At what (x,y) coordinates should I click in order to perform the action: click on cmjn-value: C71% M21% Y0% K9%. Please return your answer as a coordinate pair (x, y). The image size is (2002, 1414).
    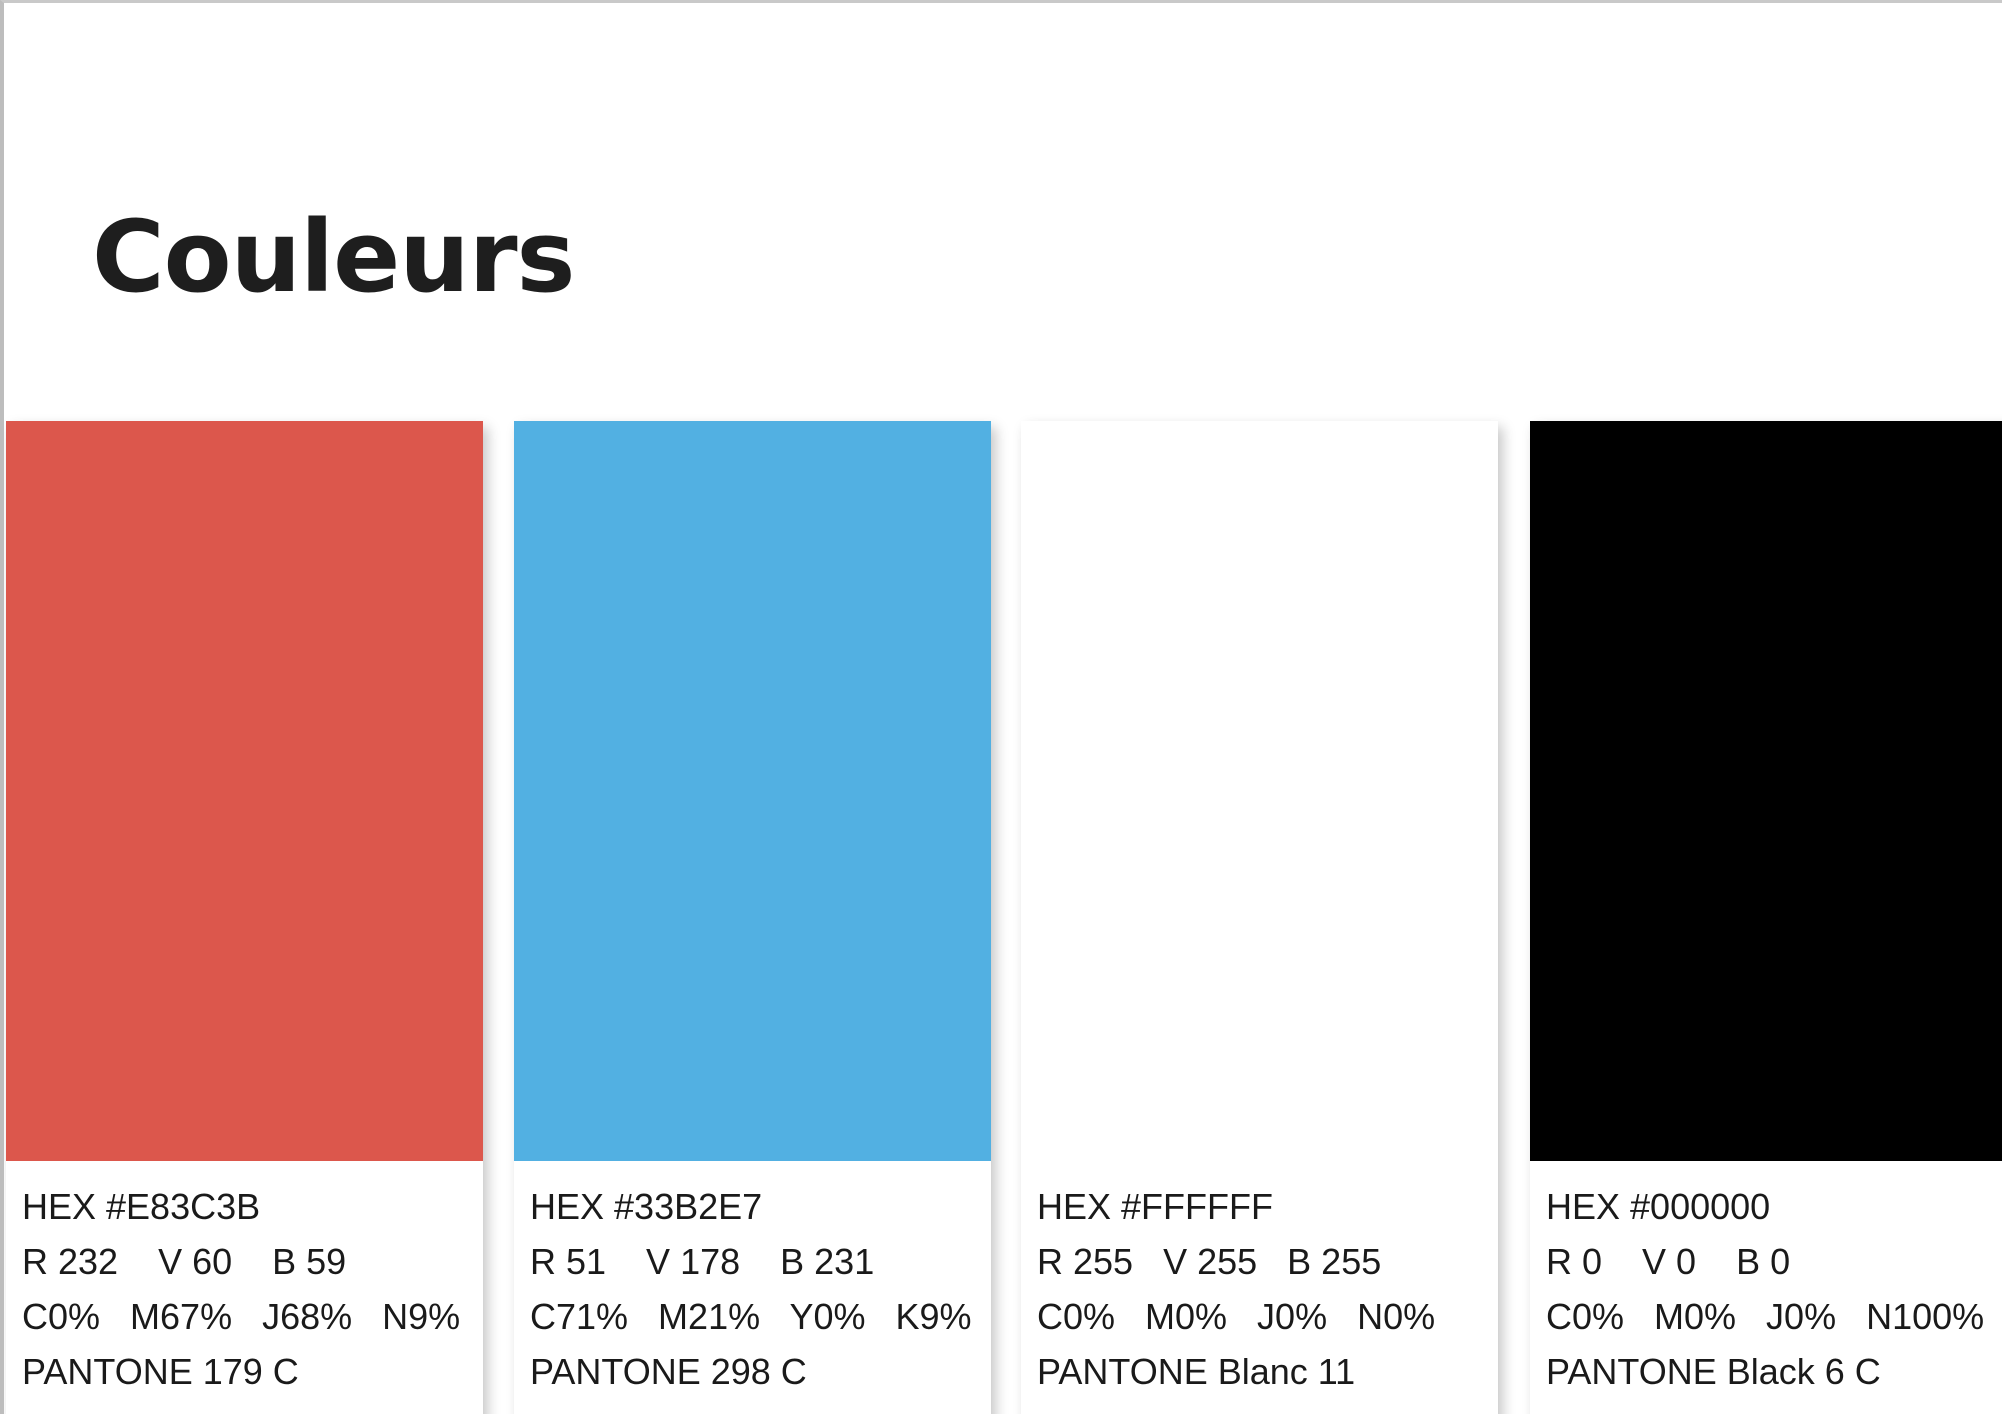
    Looking at the image, I should click on (751, 1316).